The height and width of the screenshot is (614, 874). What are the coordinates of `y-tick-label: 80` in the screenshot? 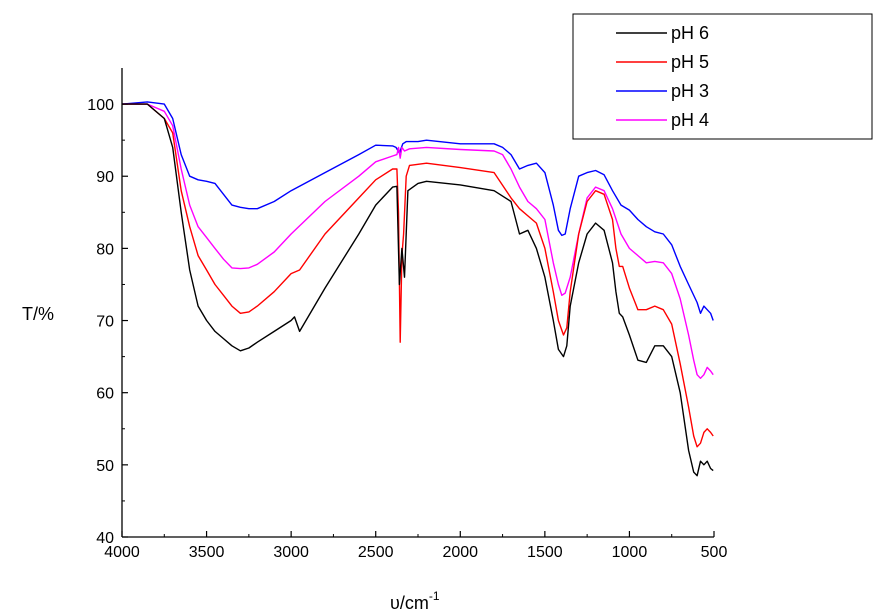 It's located at (105, 249).